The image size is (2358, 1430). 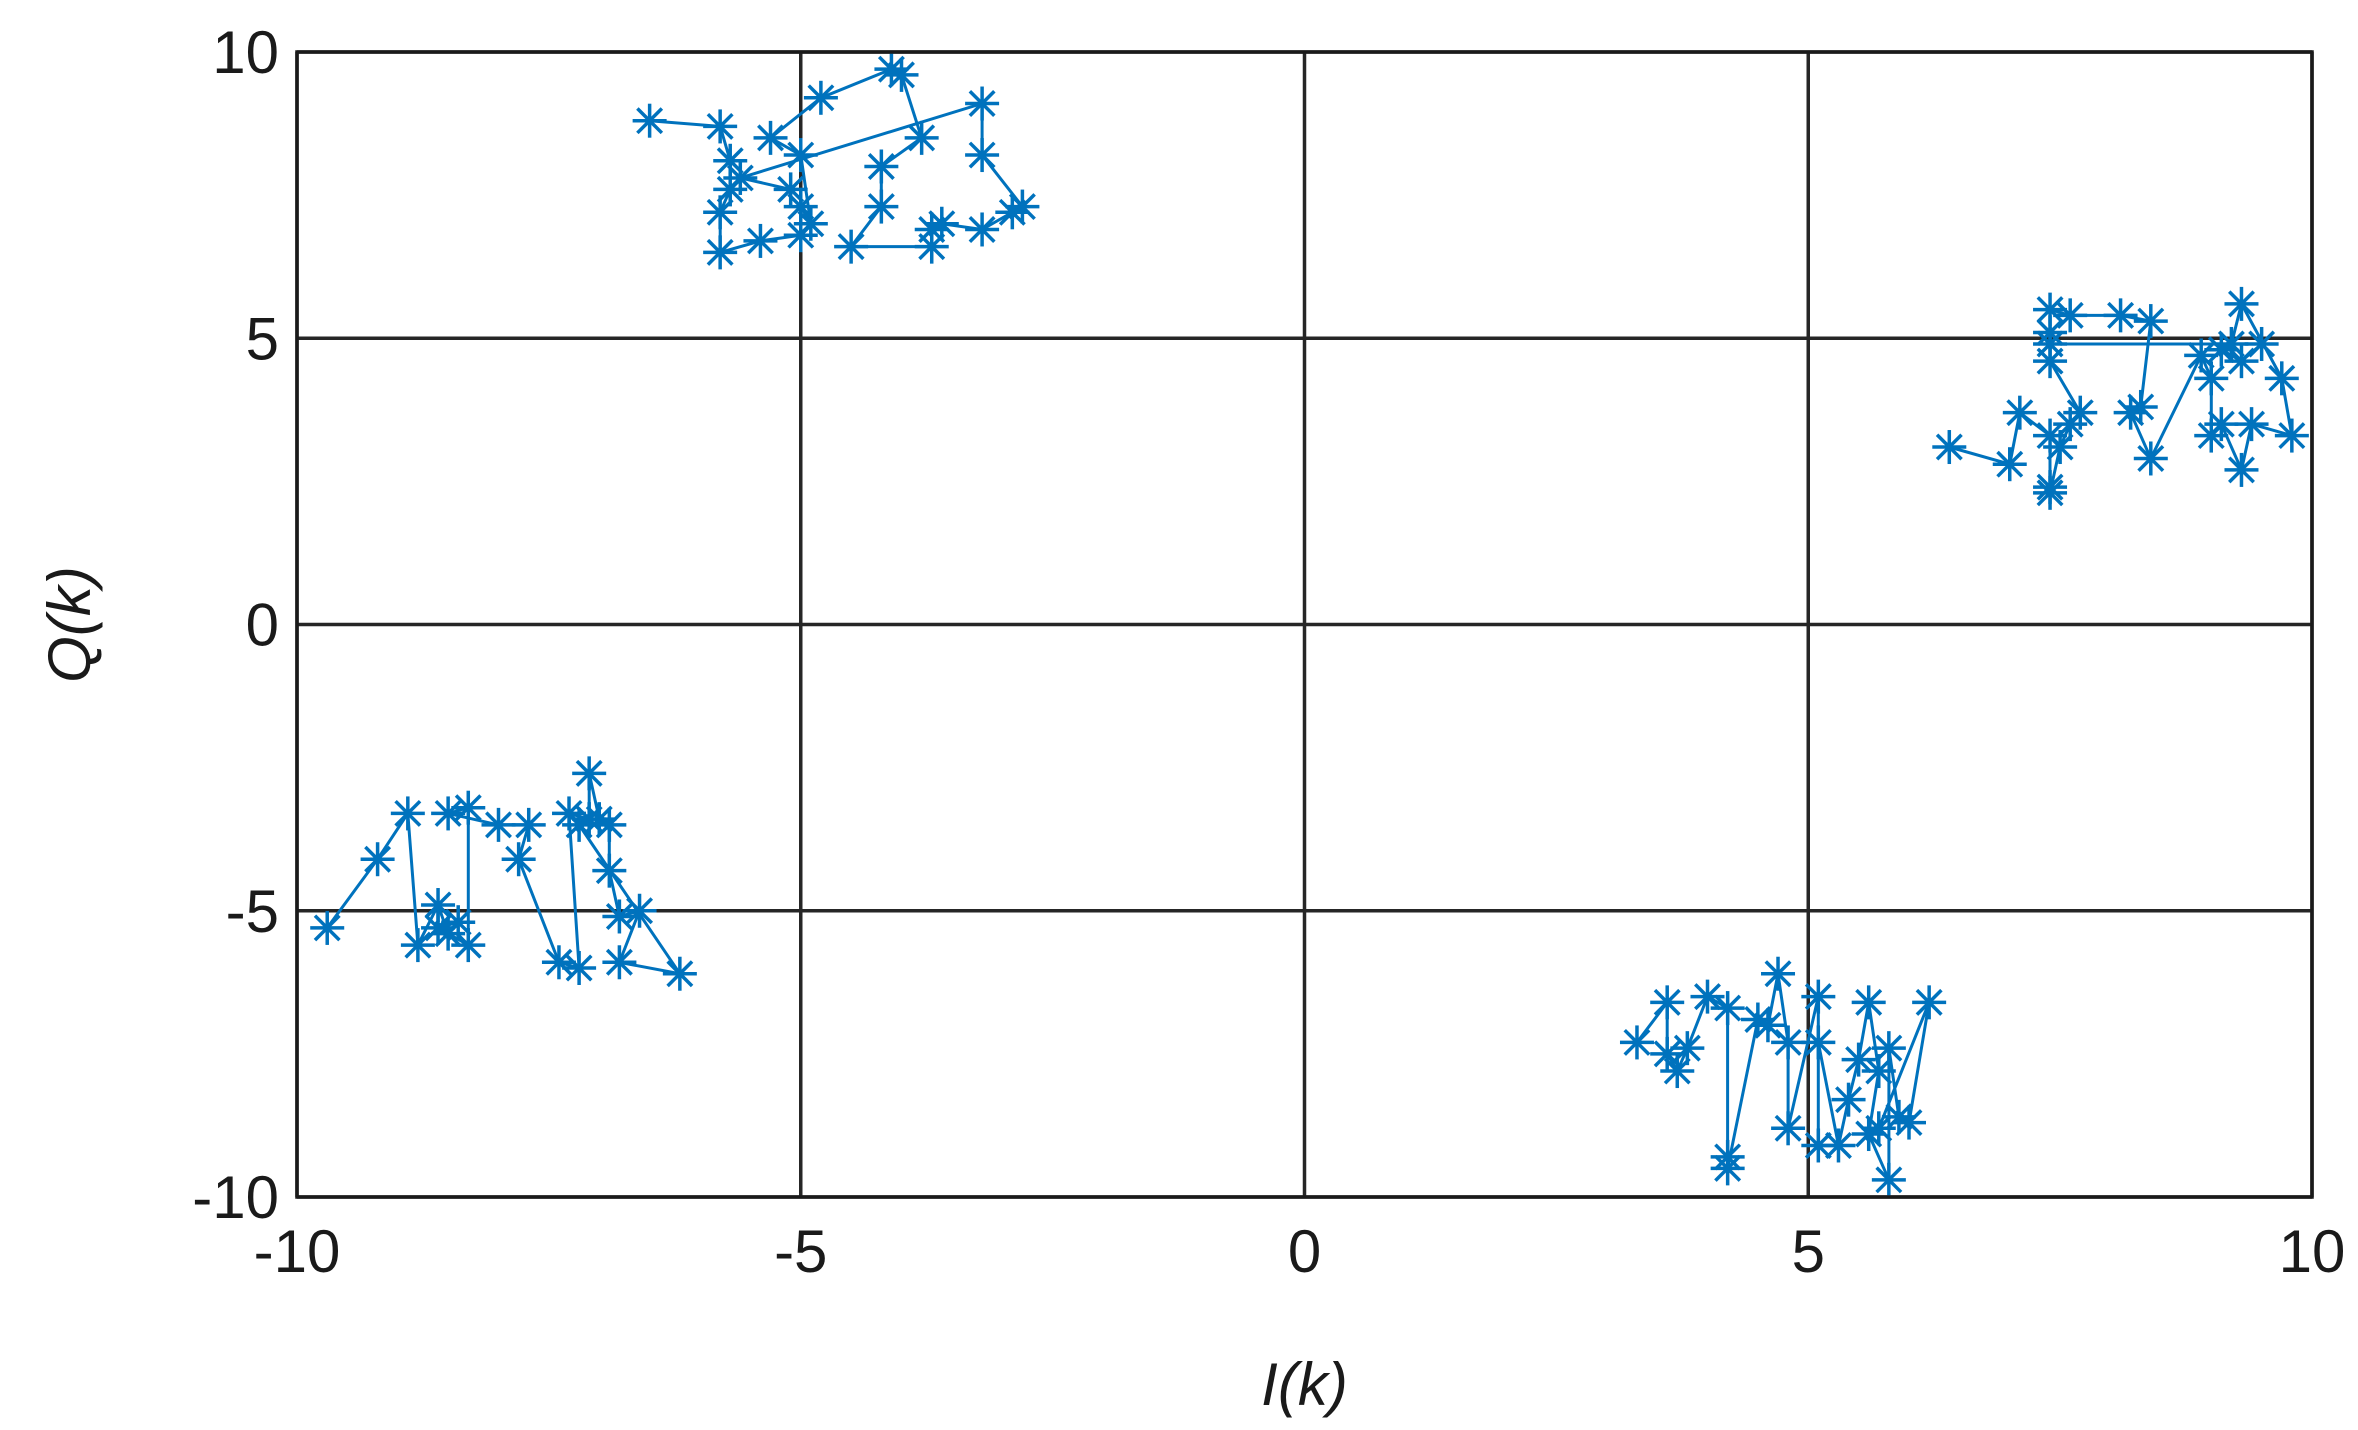 What do you see at coordinates (1808, 1251) in the screenshot?
I see `x-tick-label: 5` at bounding box center [1808, 1251].